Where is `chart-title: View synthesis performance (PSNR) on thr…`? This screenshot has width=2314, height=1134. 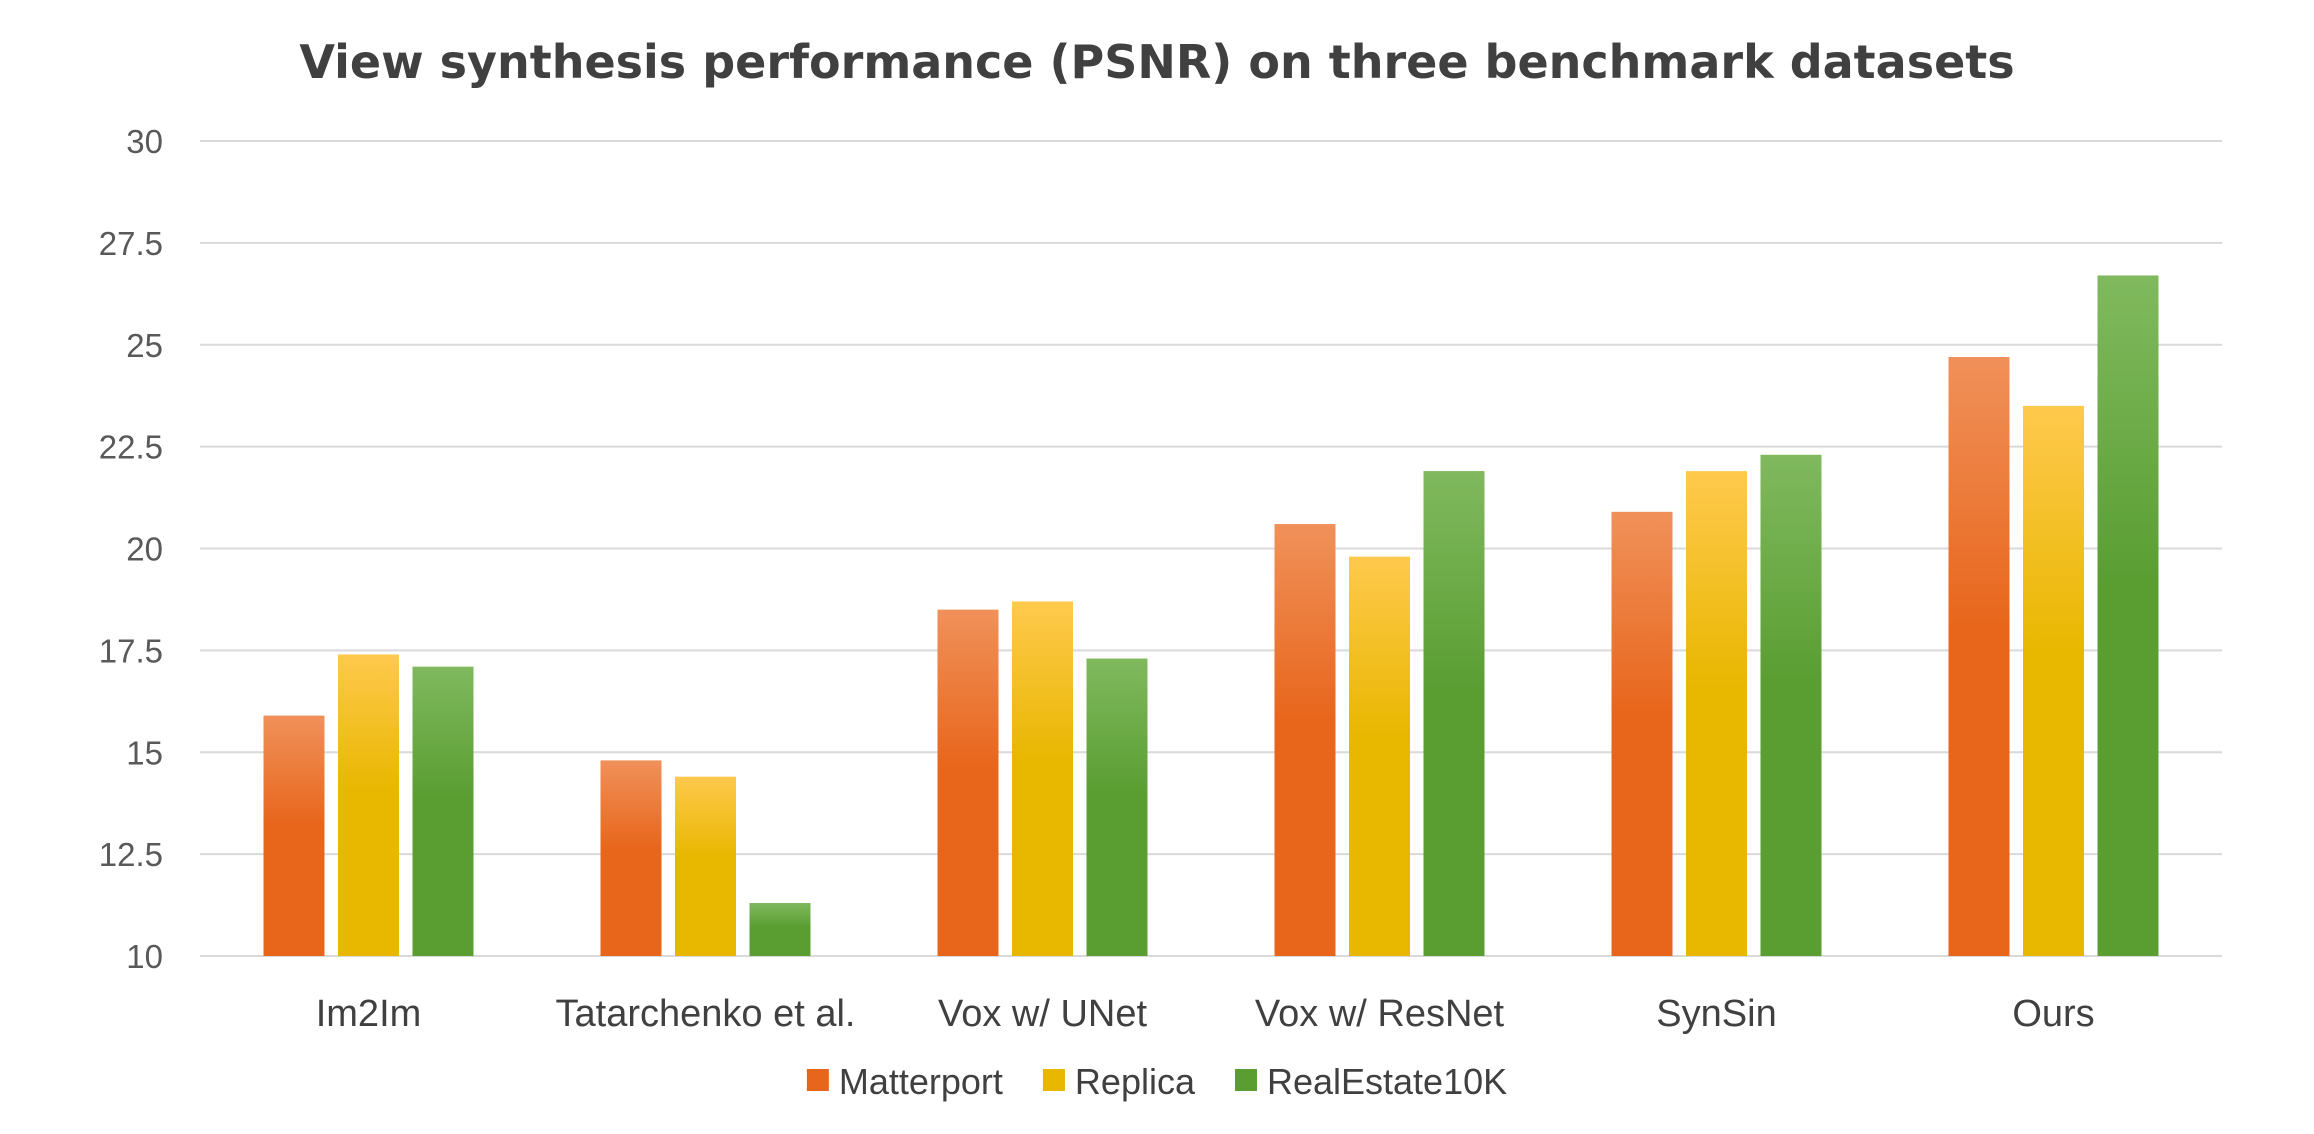
chart-title: View synthesis performance (PSNR) on thr… is located at coordinates (1156, 62).